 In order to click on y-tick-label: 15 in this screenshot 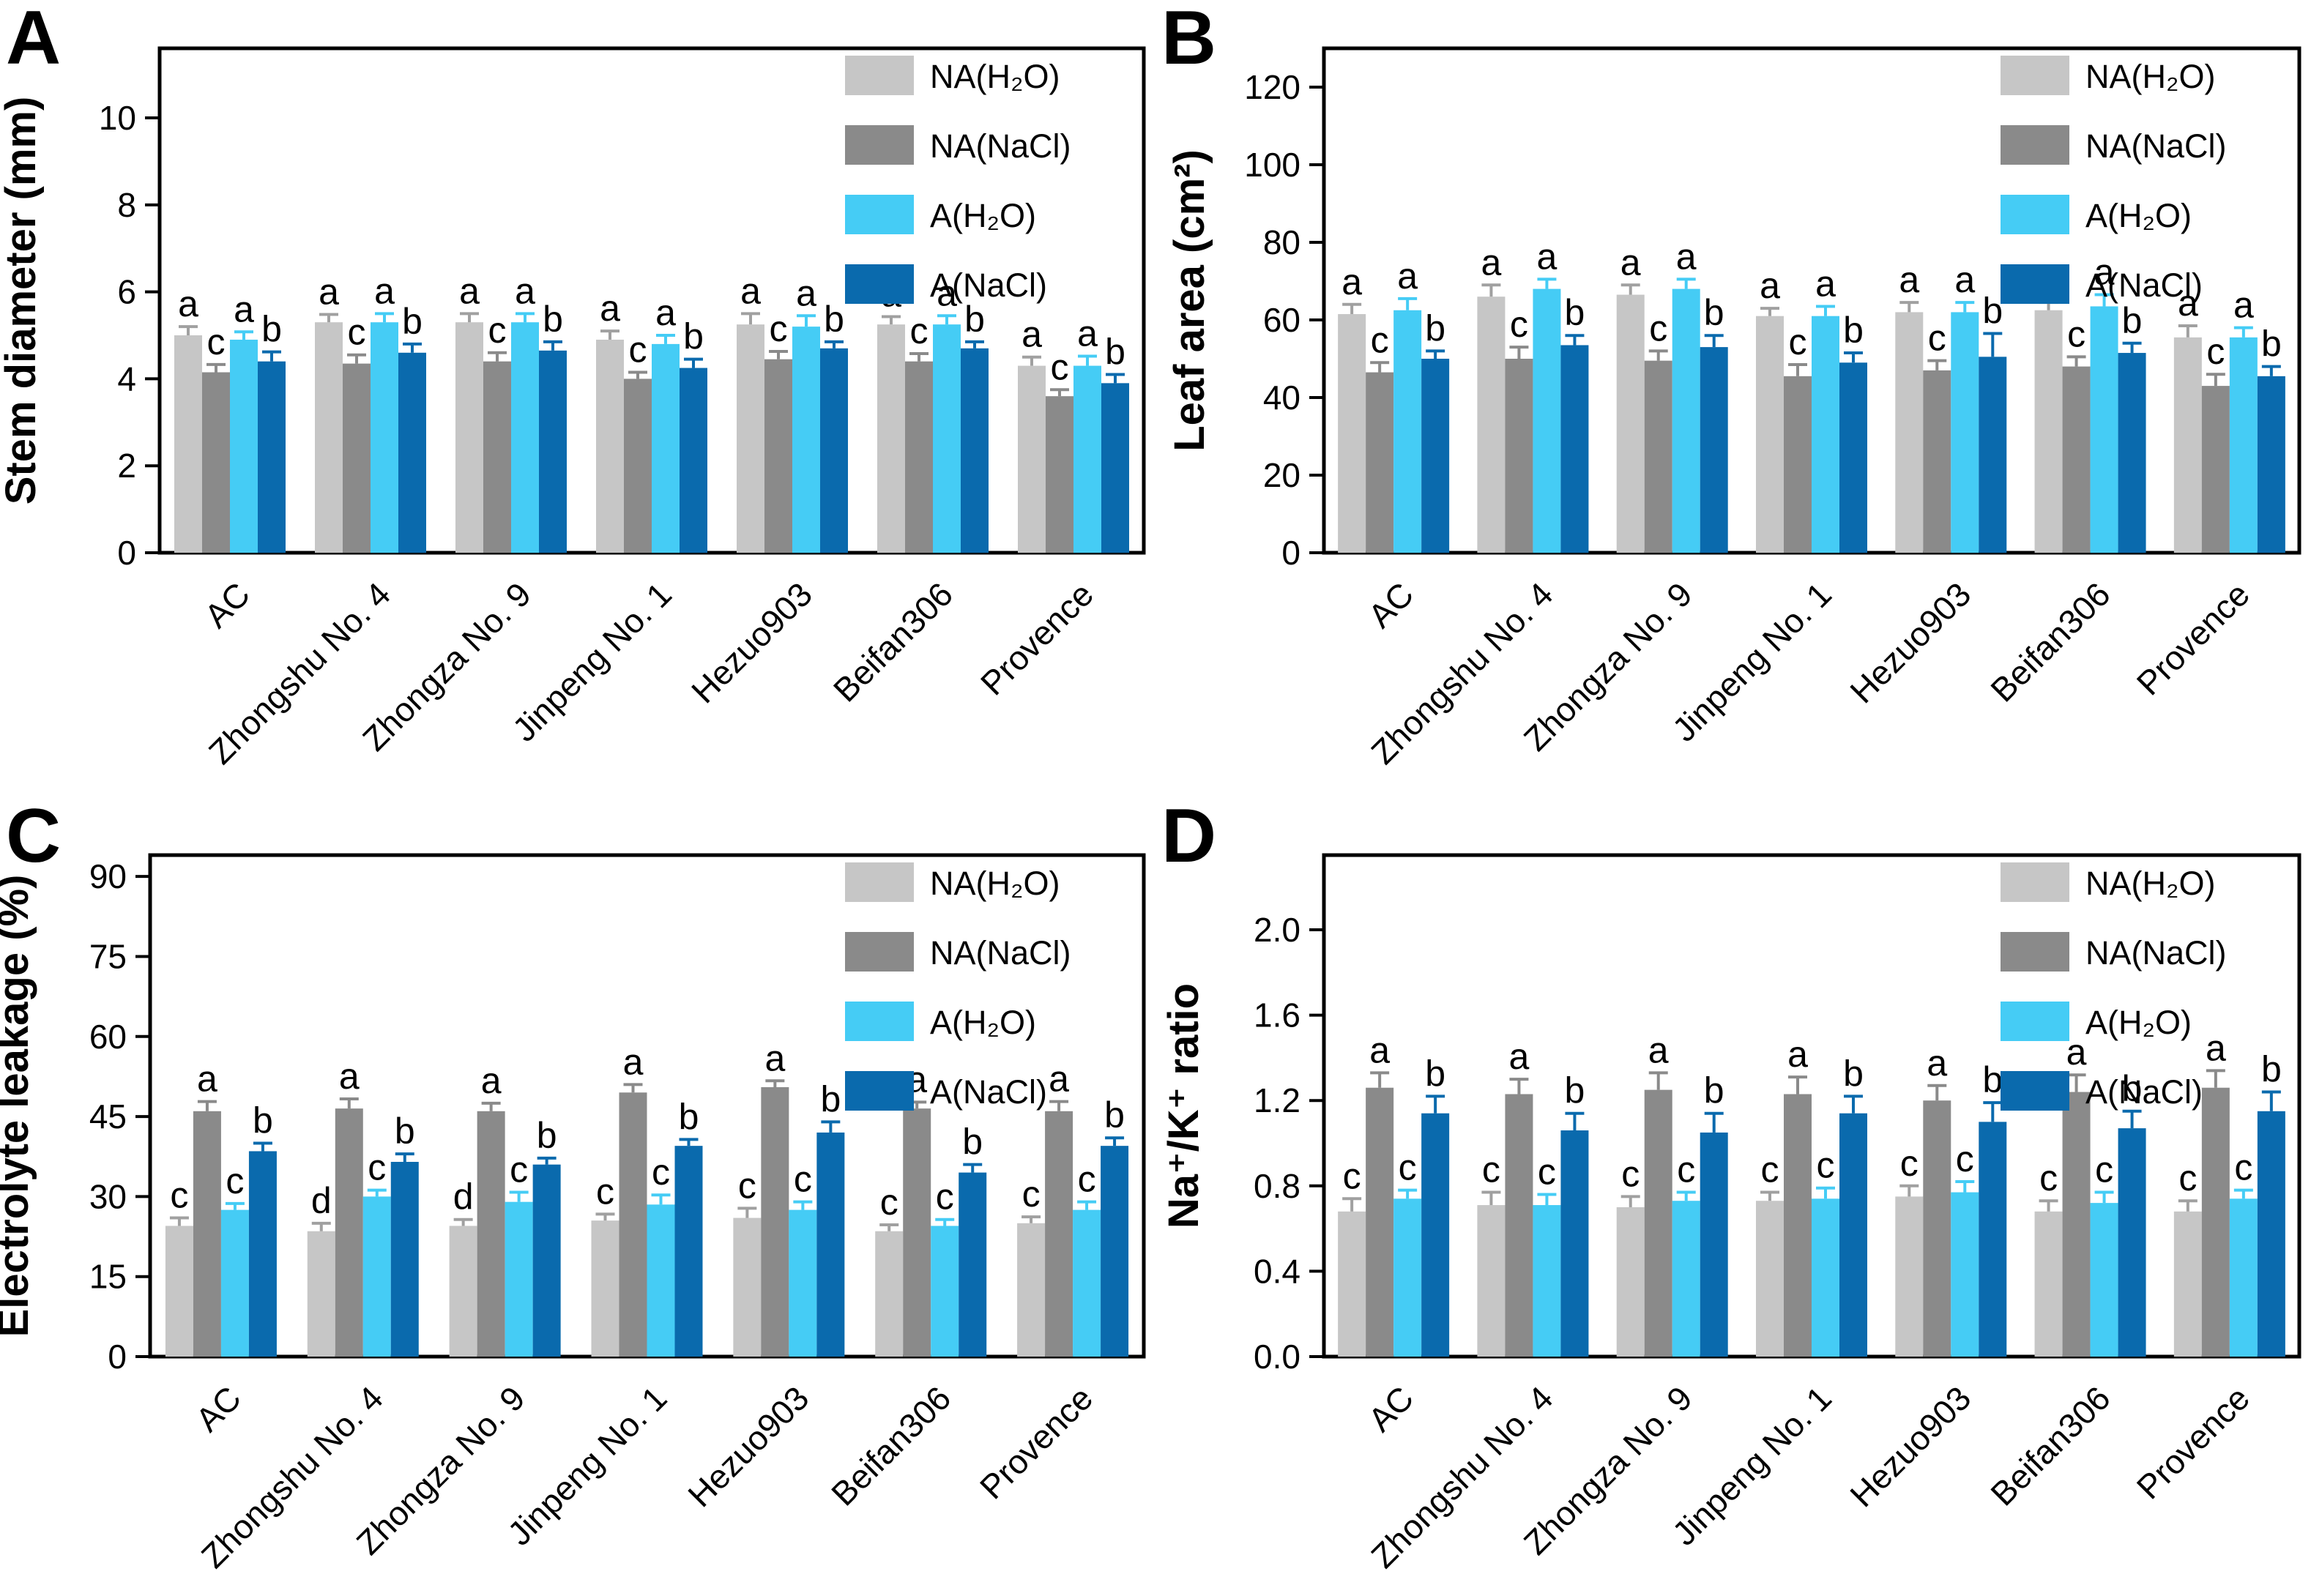, I will do `click(108, 1277)`.